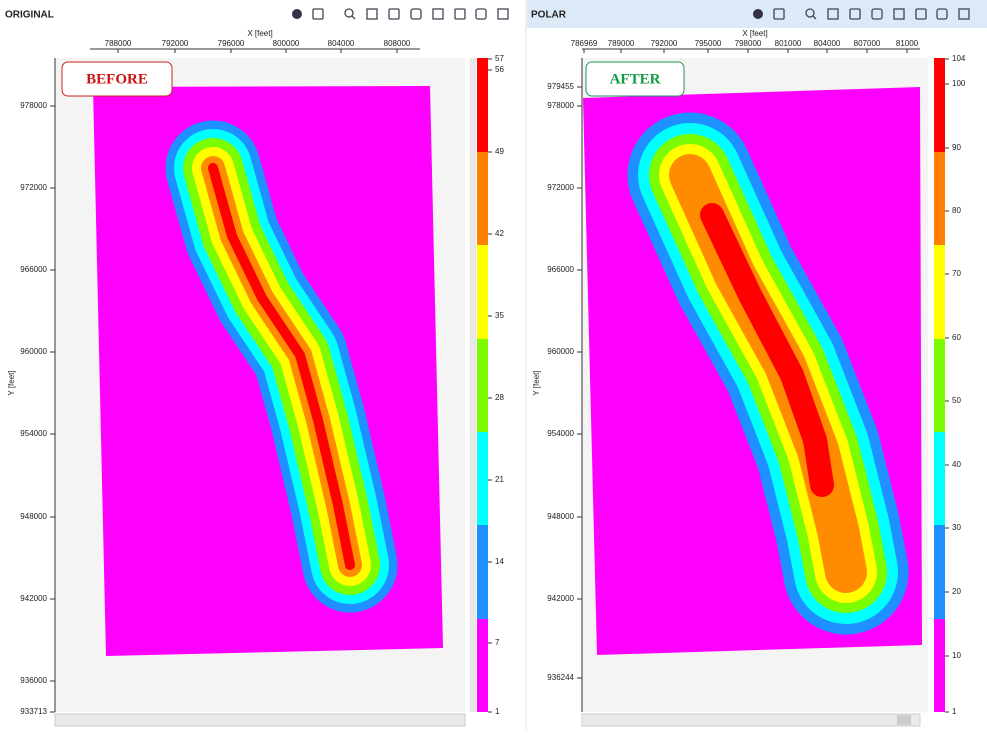 This screenshot has width=987, height=735. What do you see at coordinates (959, 58) in the screenshot?
I see `colorbar-tick-label: 104` at bounding box center [959, 58].